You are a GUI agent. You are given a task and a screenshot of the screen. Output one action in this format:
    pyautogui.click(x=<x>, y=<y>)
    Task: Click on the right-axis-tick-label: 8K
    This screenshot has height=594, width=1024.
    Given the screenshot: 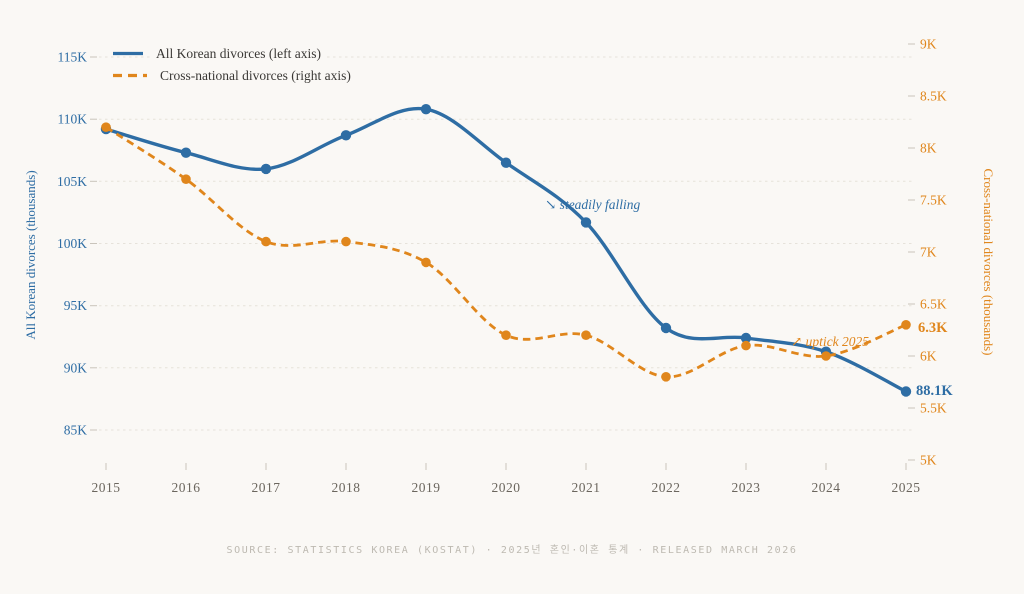 What is the action you would take?
    pyautogui.click(x=928, y=148)
    